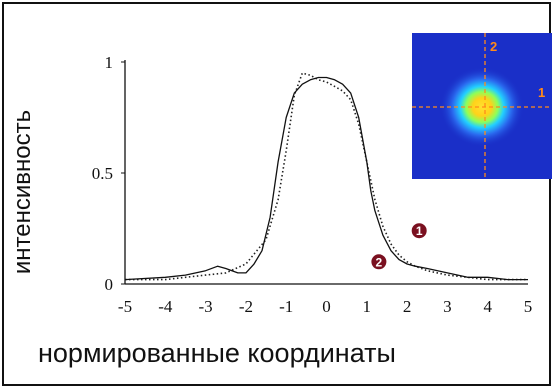  Describe the element at coordinates (102, 173) in the screenshot. I see `y-tick-label: 0.5` at that location.